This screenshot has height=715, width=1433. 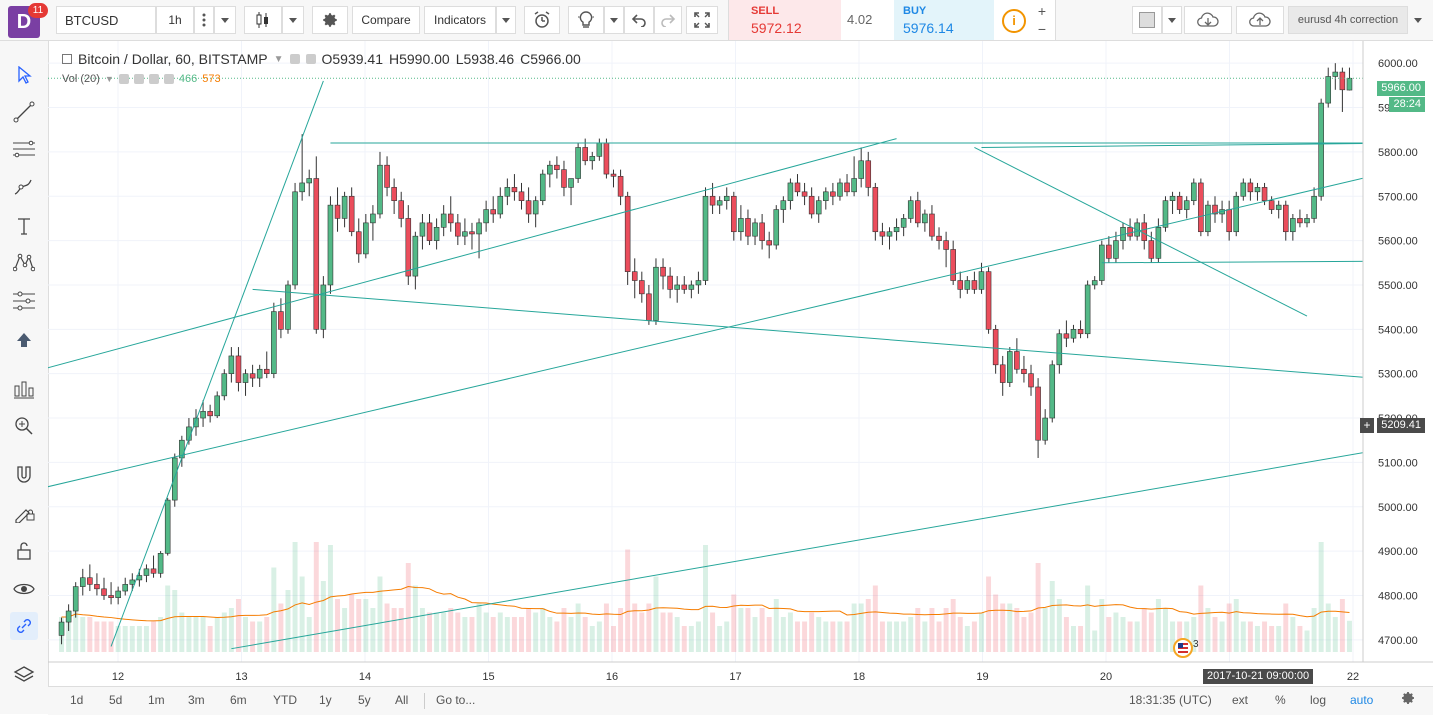 I want to click on trade-info-icon: i, so click(x=1014, y=21).